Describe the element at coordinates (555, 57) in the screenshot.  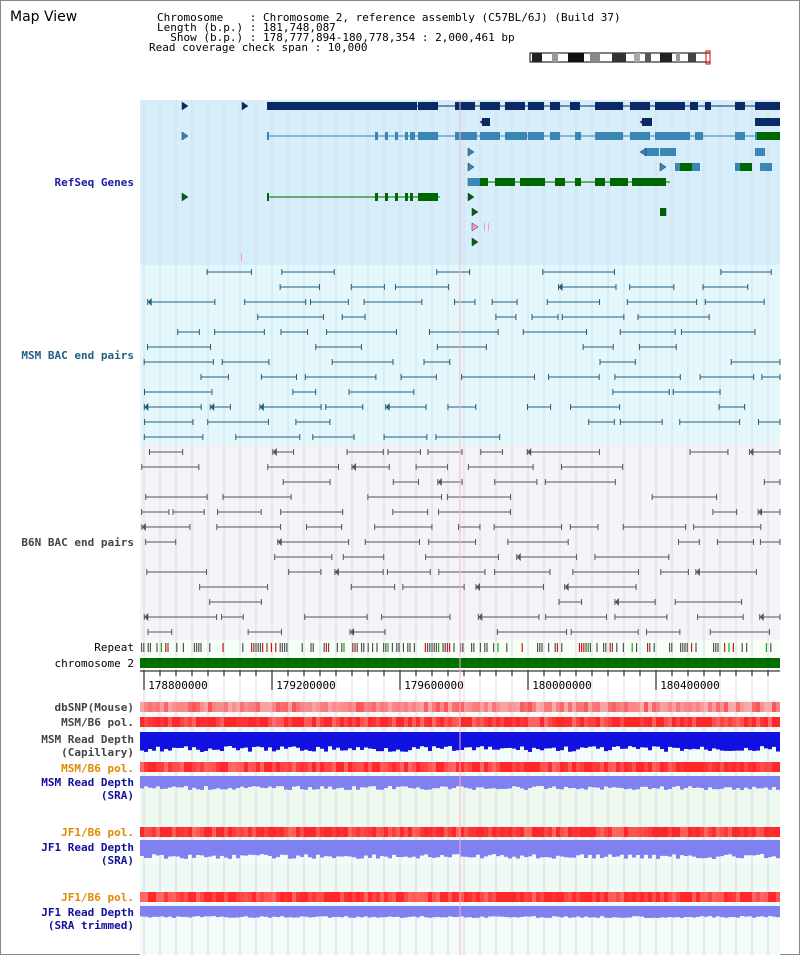
I see `ideogram-band` at that location.